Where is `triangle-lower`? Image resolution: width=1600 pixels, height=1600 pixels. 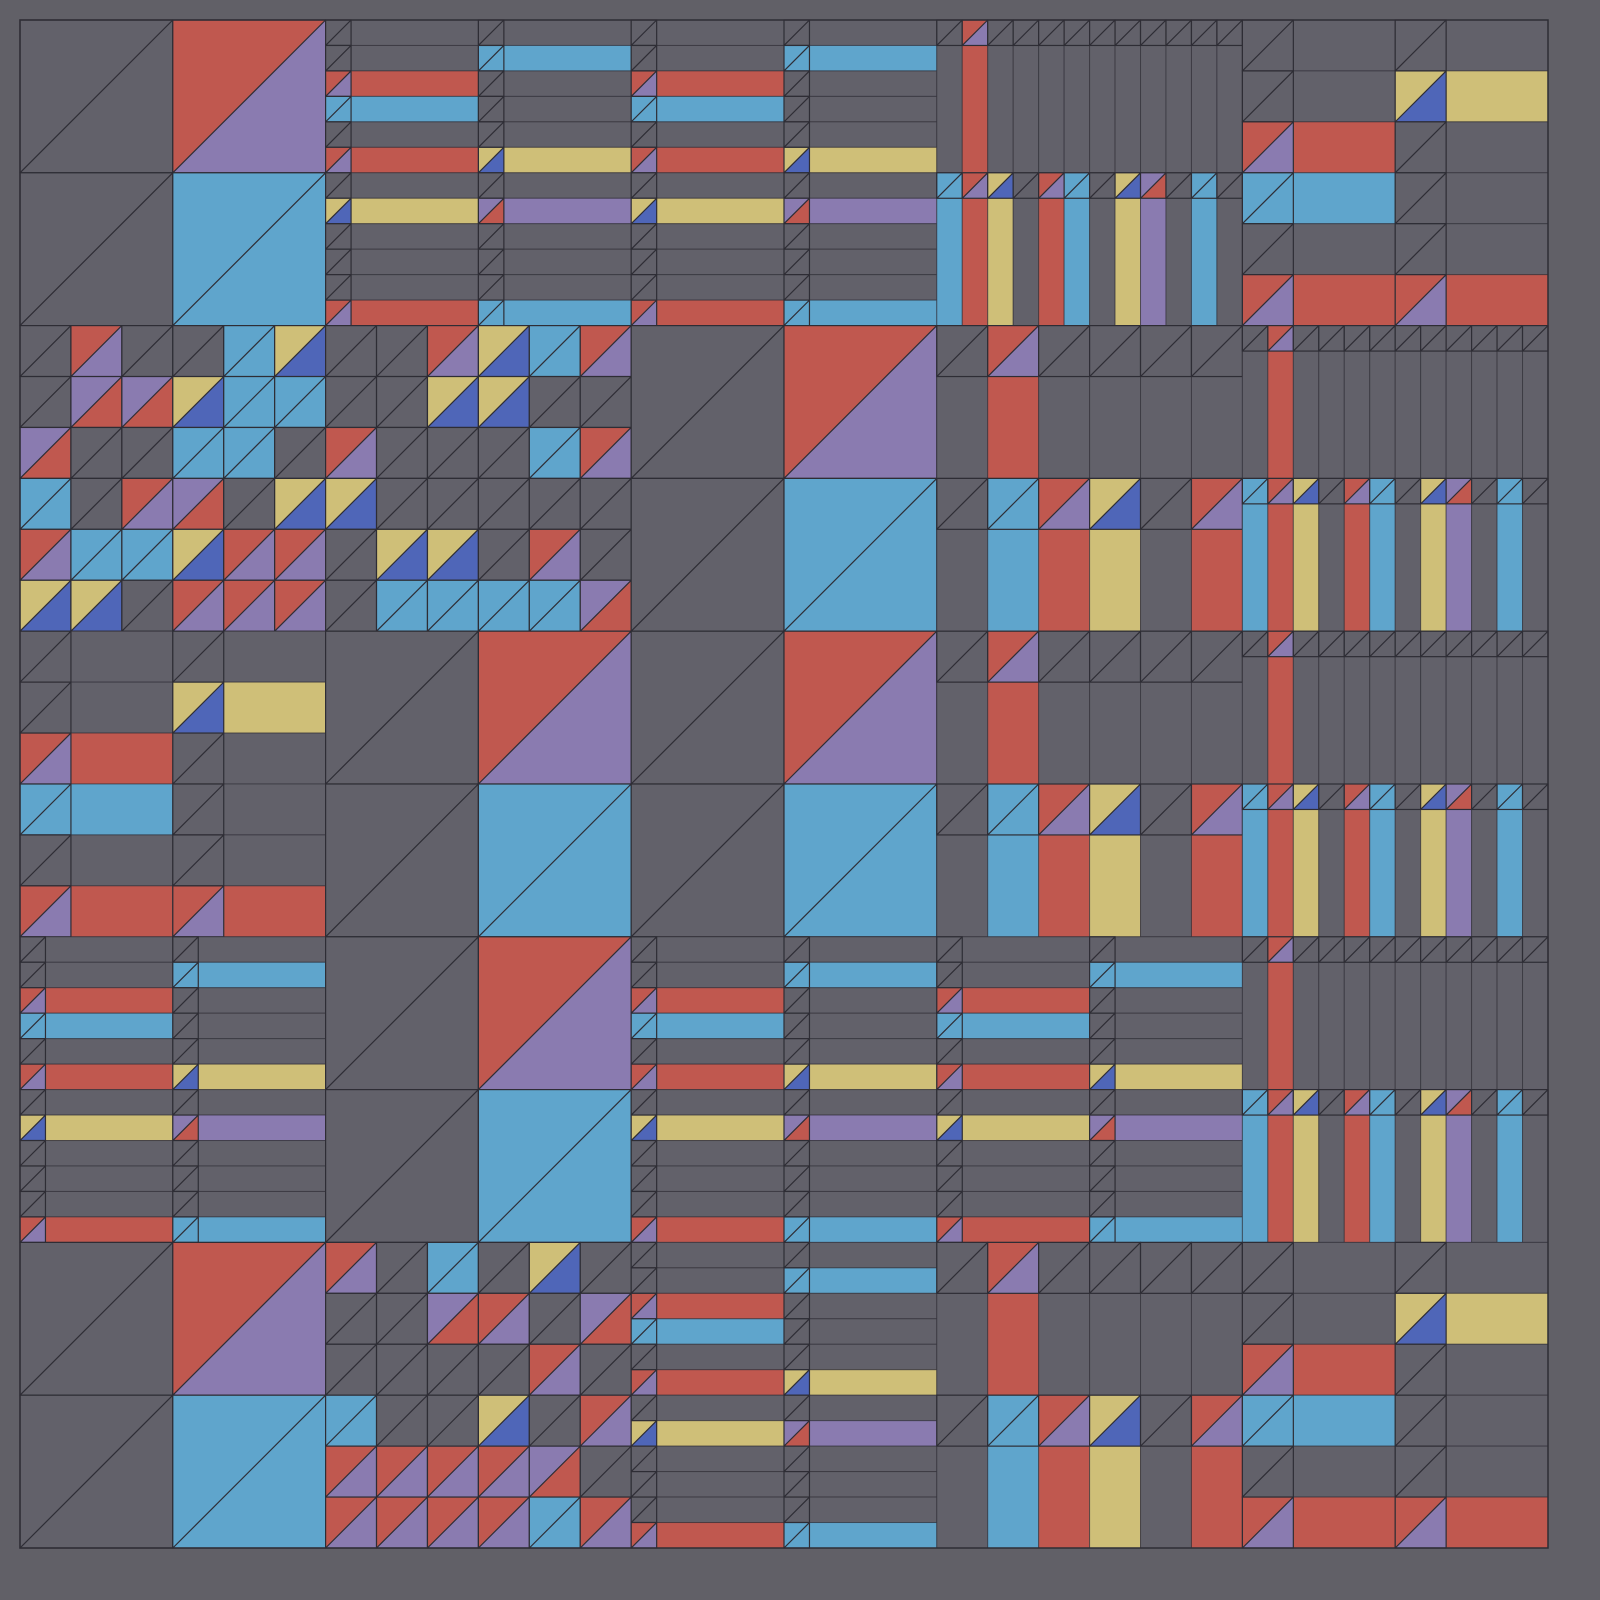 triangle-lower is located at coordinates (1102, 1026).